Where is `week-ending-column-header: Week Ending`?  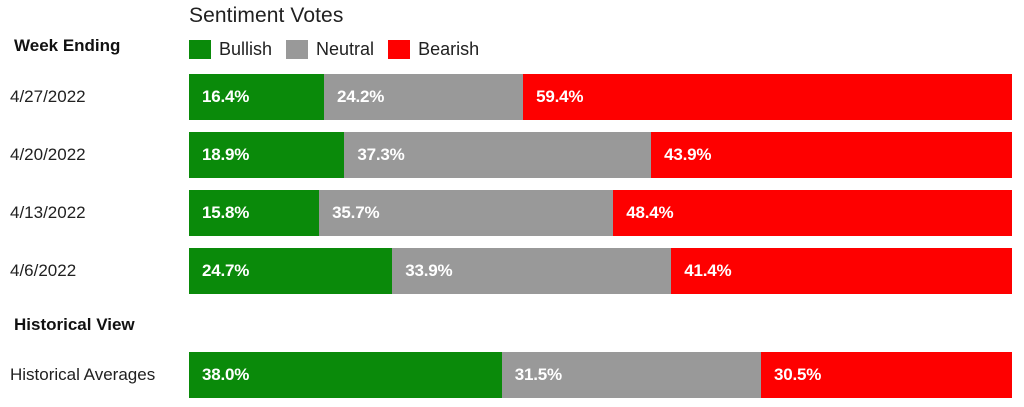
week-ending-column-header: Week Ending is located at coordinates (67, 45).